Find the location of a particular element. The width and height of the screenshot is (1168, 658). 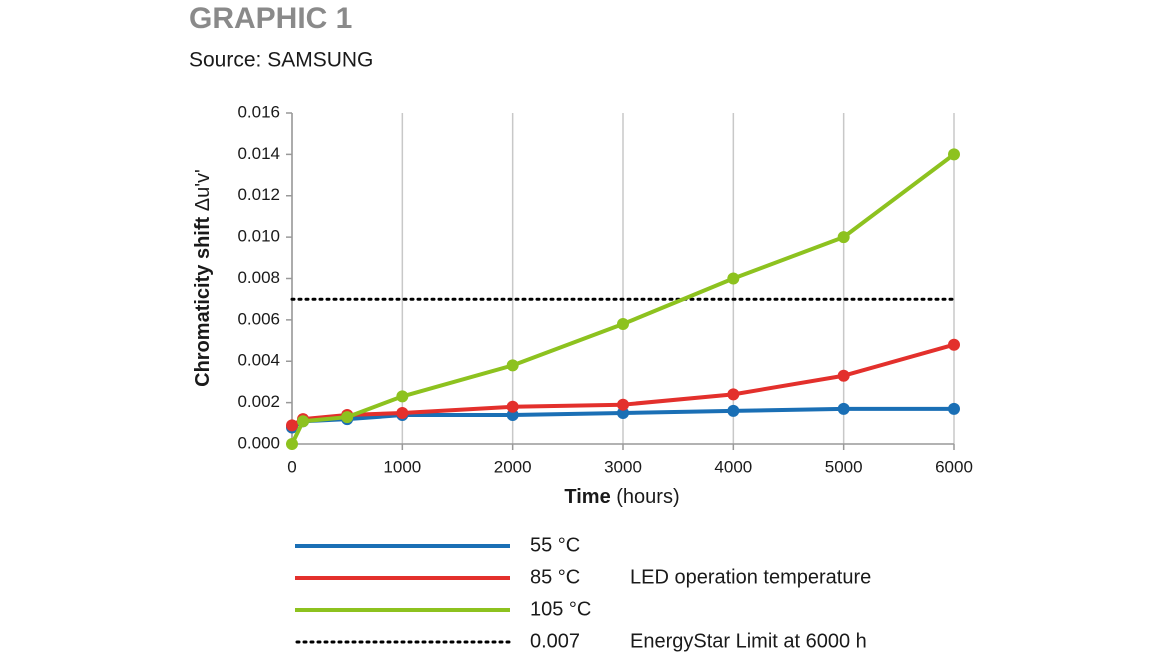

x-axis-label: Time (hours) is located at coordinates (621, 497).